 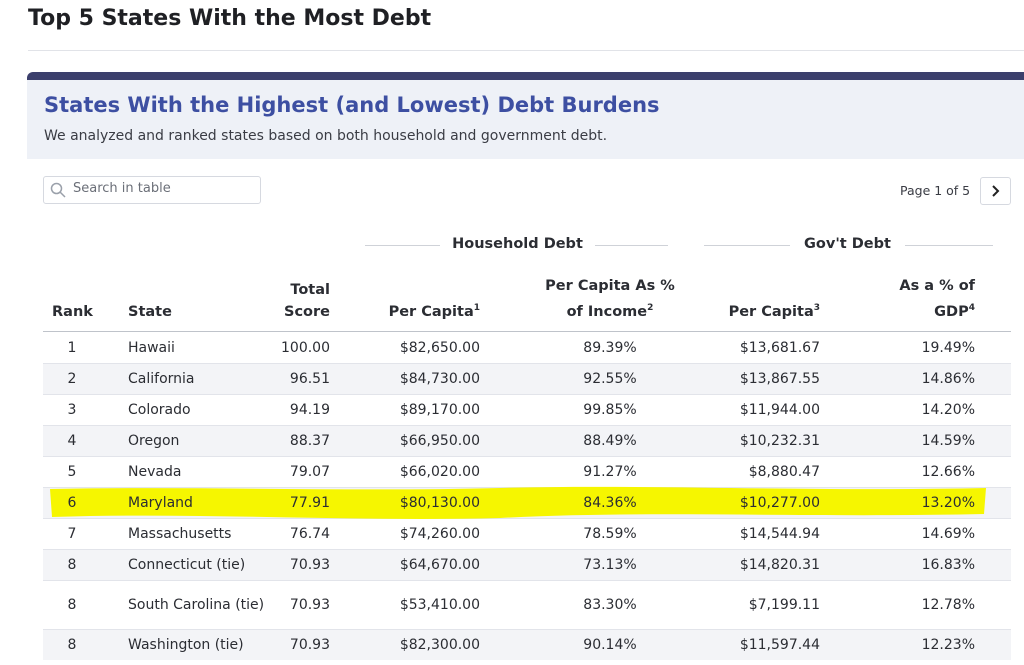 I want to click on card-top-bar, so click(x=525, y=77).